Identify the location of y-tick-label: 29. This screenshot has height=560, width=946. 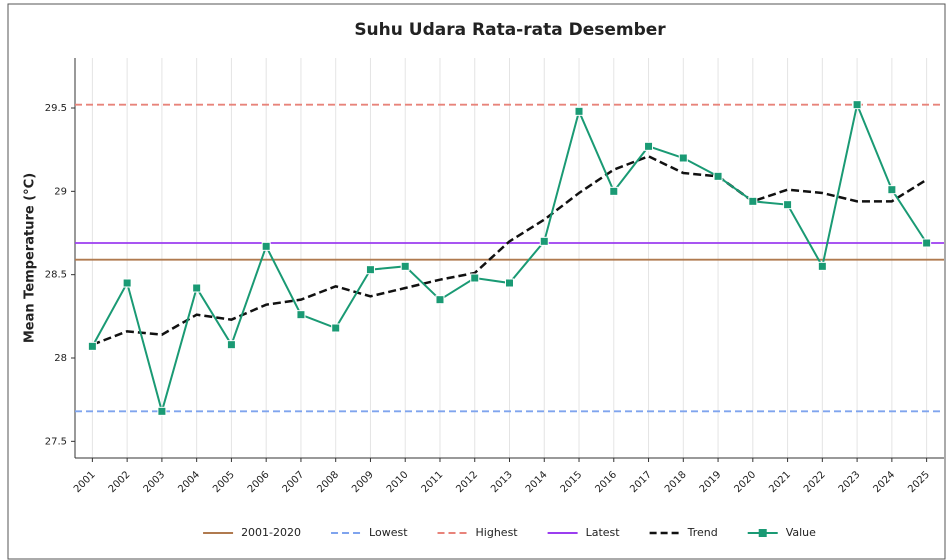
(60, 191).